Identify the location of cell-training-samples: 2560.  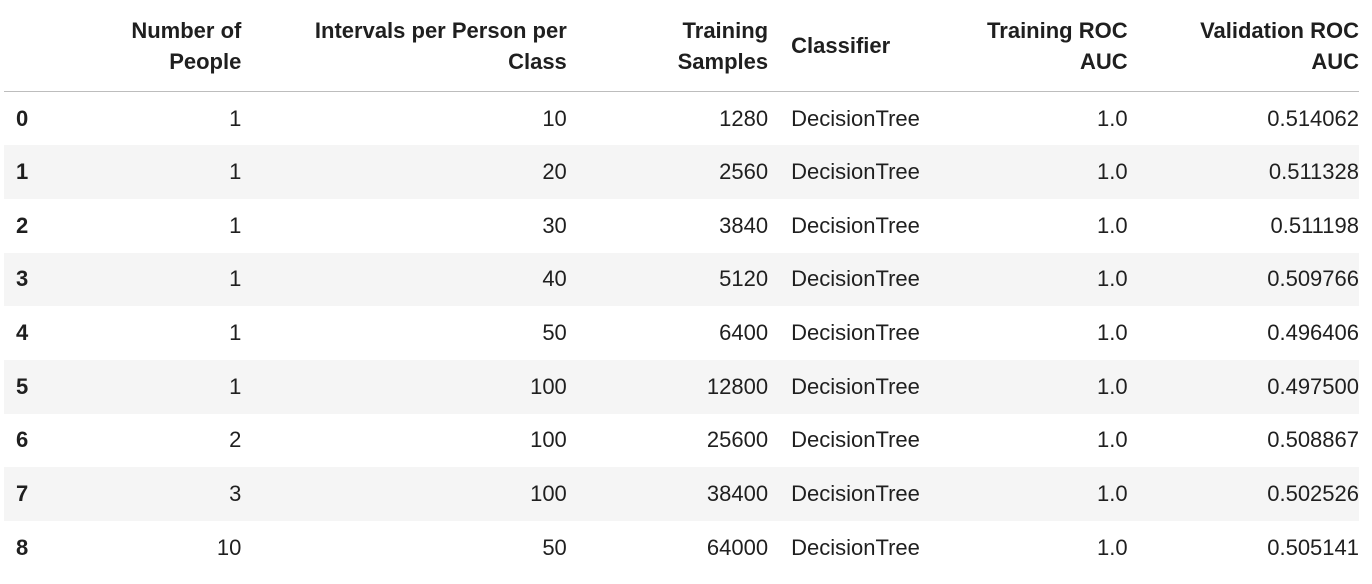
(744, 172).